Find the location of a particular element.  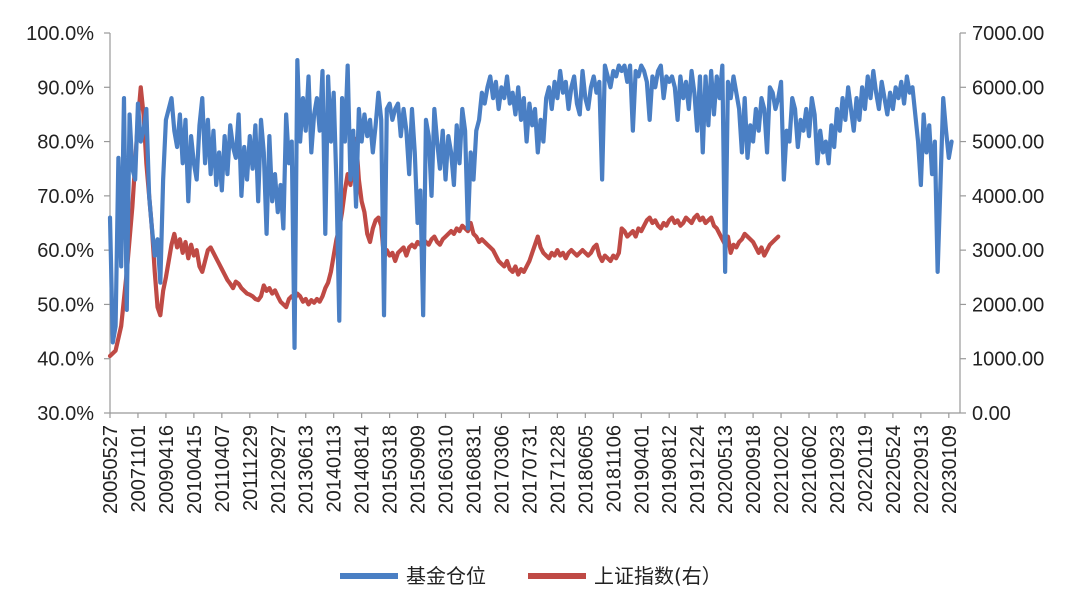

right-tick-label: 7000.00 is located at coordinates (1008, 34).